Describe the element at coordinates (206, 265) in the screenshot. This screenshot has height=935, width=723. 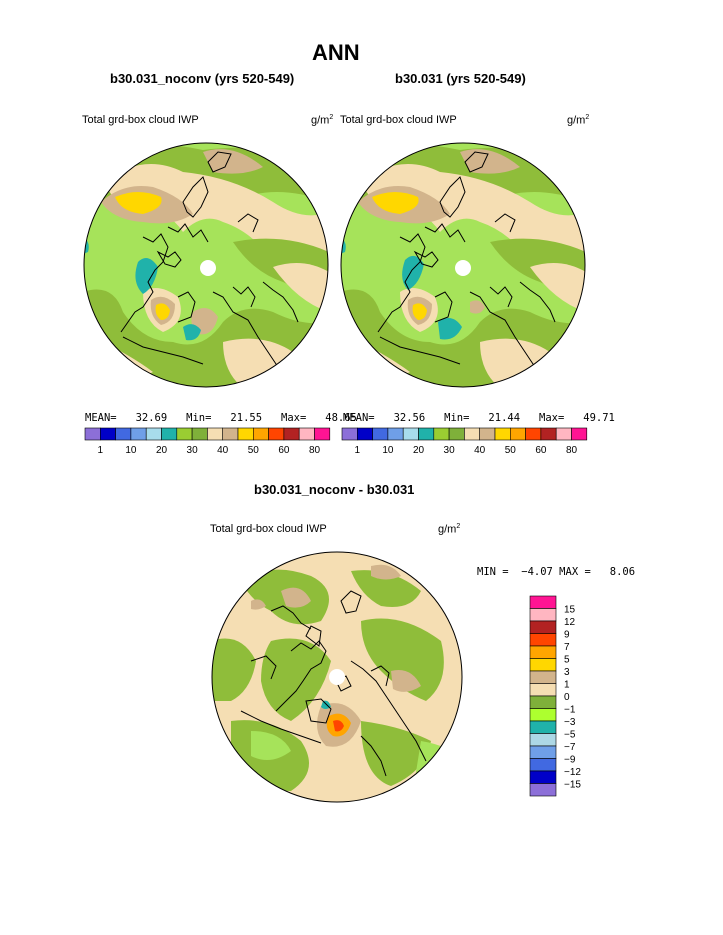
I see `left-polar-map` at that location.